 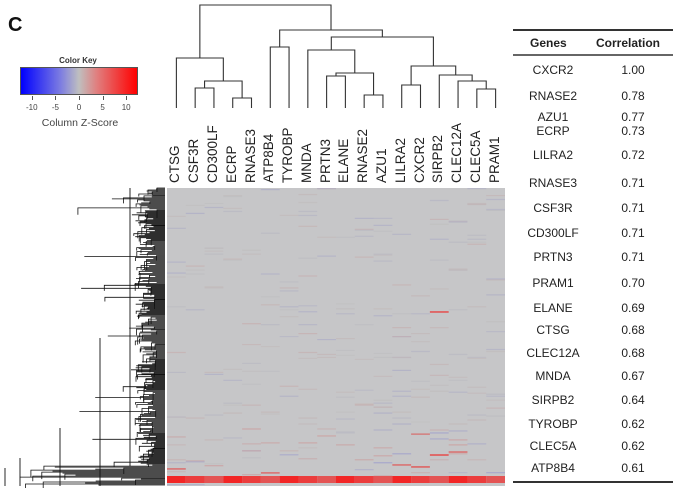 What do you see at coordinates (593, 30) in the screenshot?
I see `table-top-rule` at bounding box center [593, 30].